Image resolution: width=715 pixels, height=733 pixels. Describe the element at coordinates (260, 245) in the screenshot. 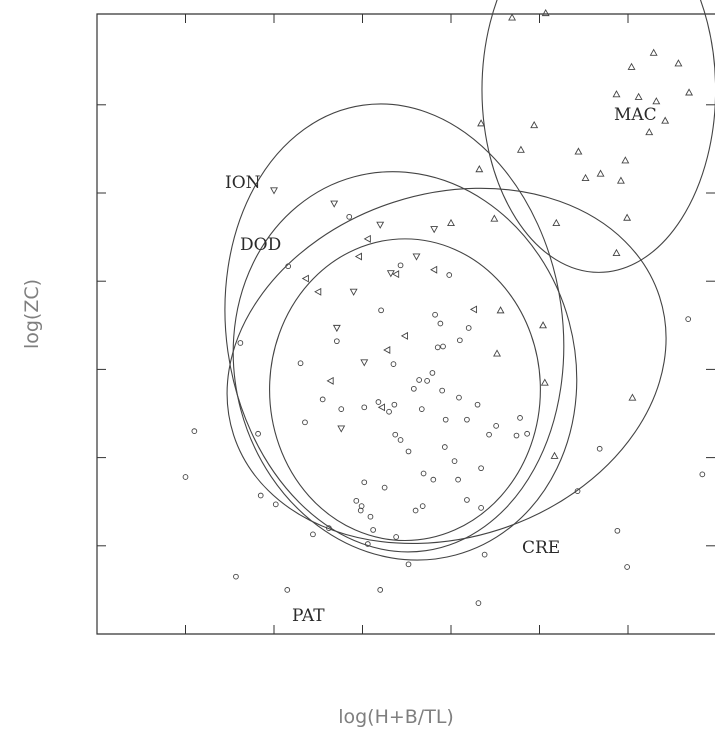

I see `dod-label: DOD` at that location.